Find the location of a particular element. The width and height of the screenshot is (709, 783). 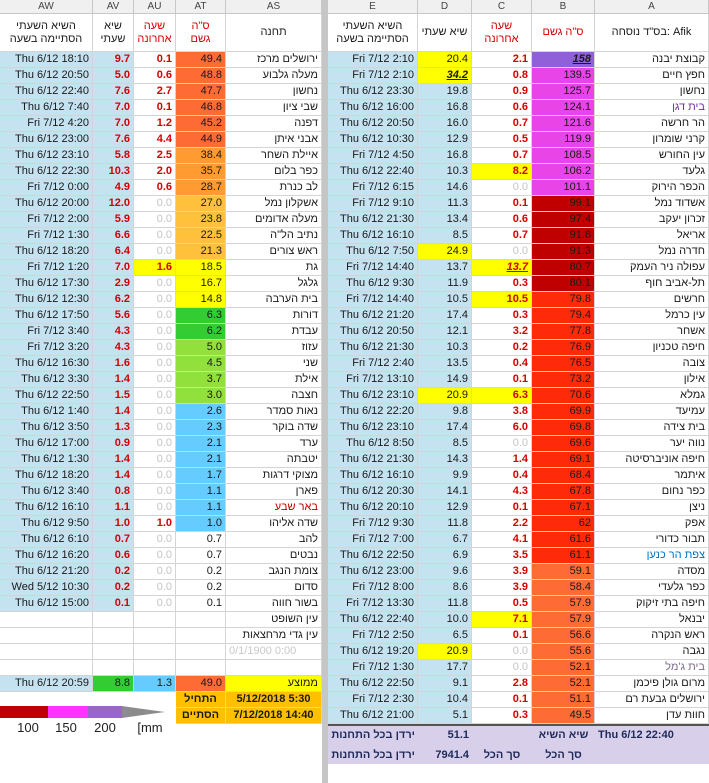

total-rain: 58.4 is located at coordinates (563, 588).